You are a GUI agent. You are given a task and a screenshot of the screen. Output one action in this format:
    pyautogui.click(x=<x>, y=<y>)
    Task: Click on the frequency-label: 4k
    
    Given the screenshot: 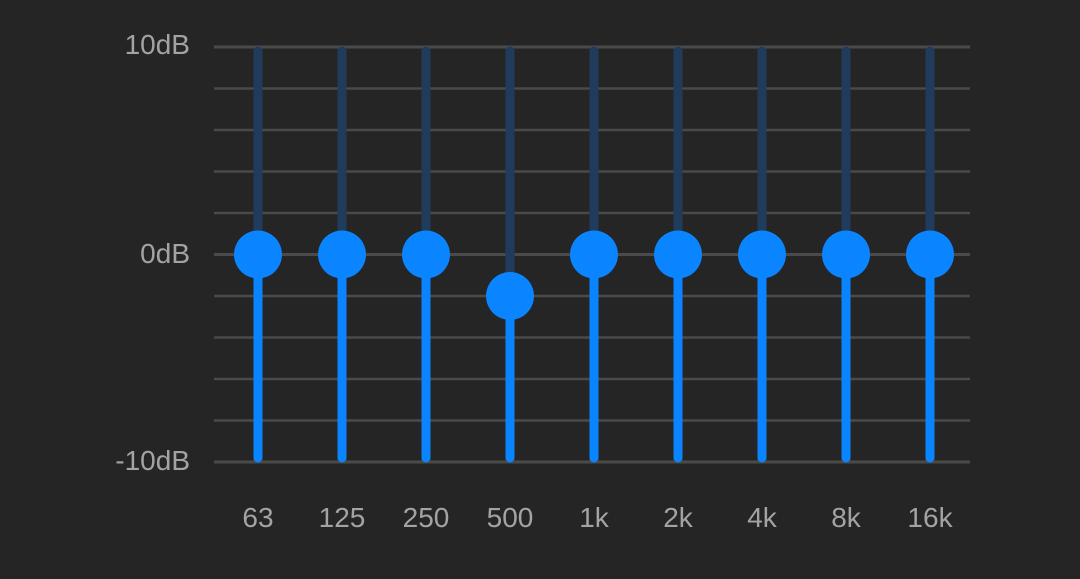 What is the action you would take?
    pyautogui.click(x=762, y=517)
    